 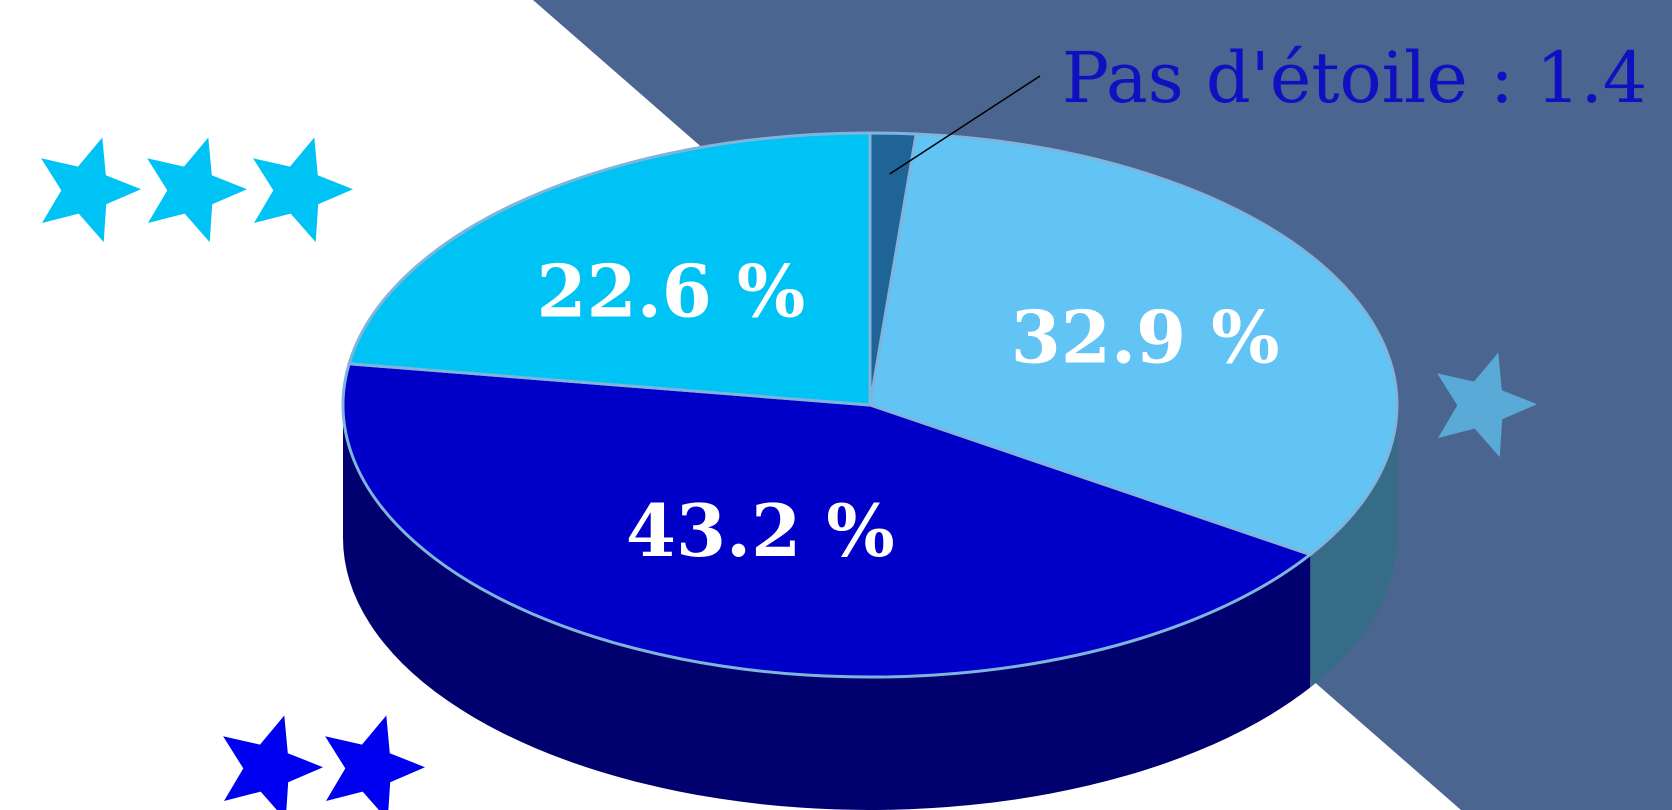 What do you see at coordinates (671, 291) in the screenshot?
I see `value-label: 22.6 %` at bounding box center [671, 291].